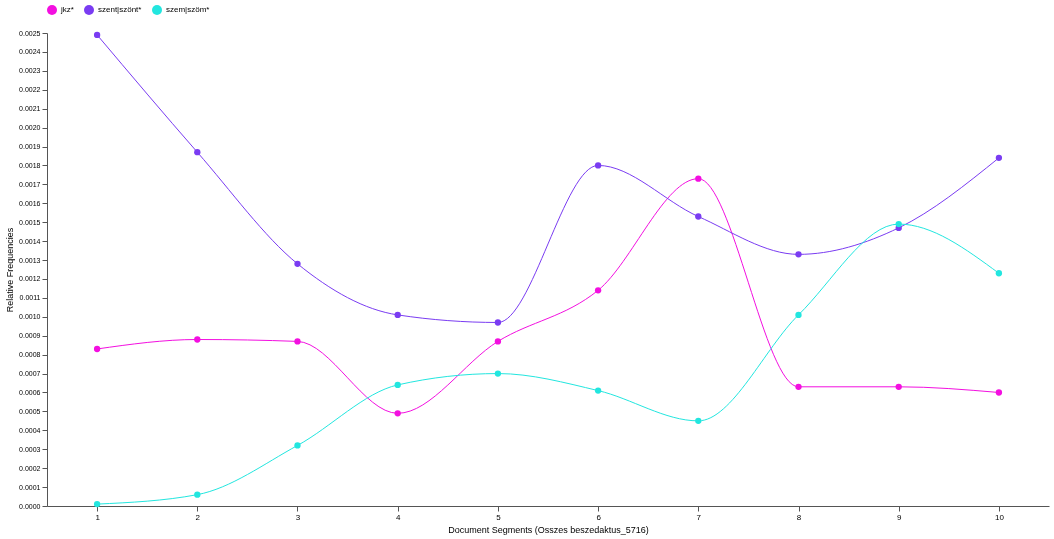 The height and width of the screenshot is (539, 1054). What do you see at coordinates (599, 517) in the screenshot?
I see `x-tick-label: 6` at bounding box center [599, 517].